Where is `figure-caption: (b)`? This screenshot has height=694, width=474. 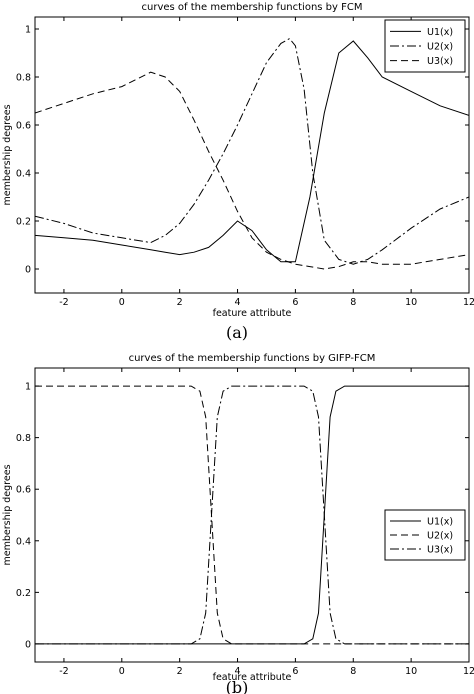
figure-caption: (b) is located at coordinates (237, 686).